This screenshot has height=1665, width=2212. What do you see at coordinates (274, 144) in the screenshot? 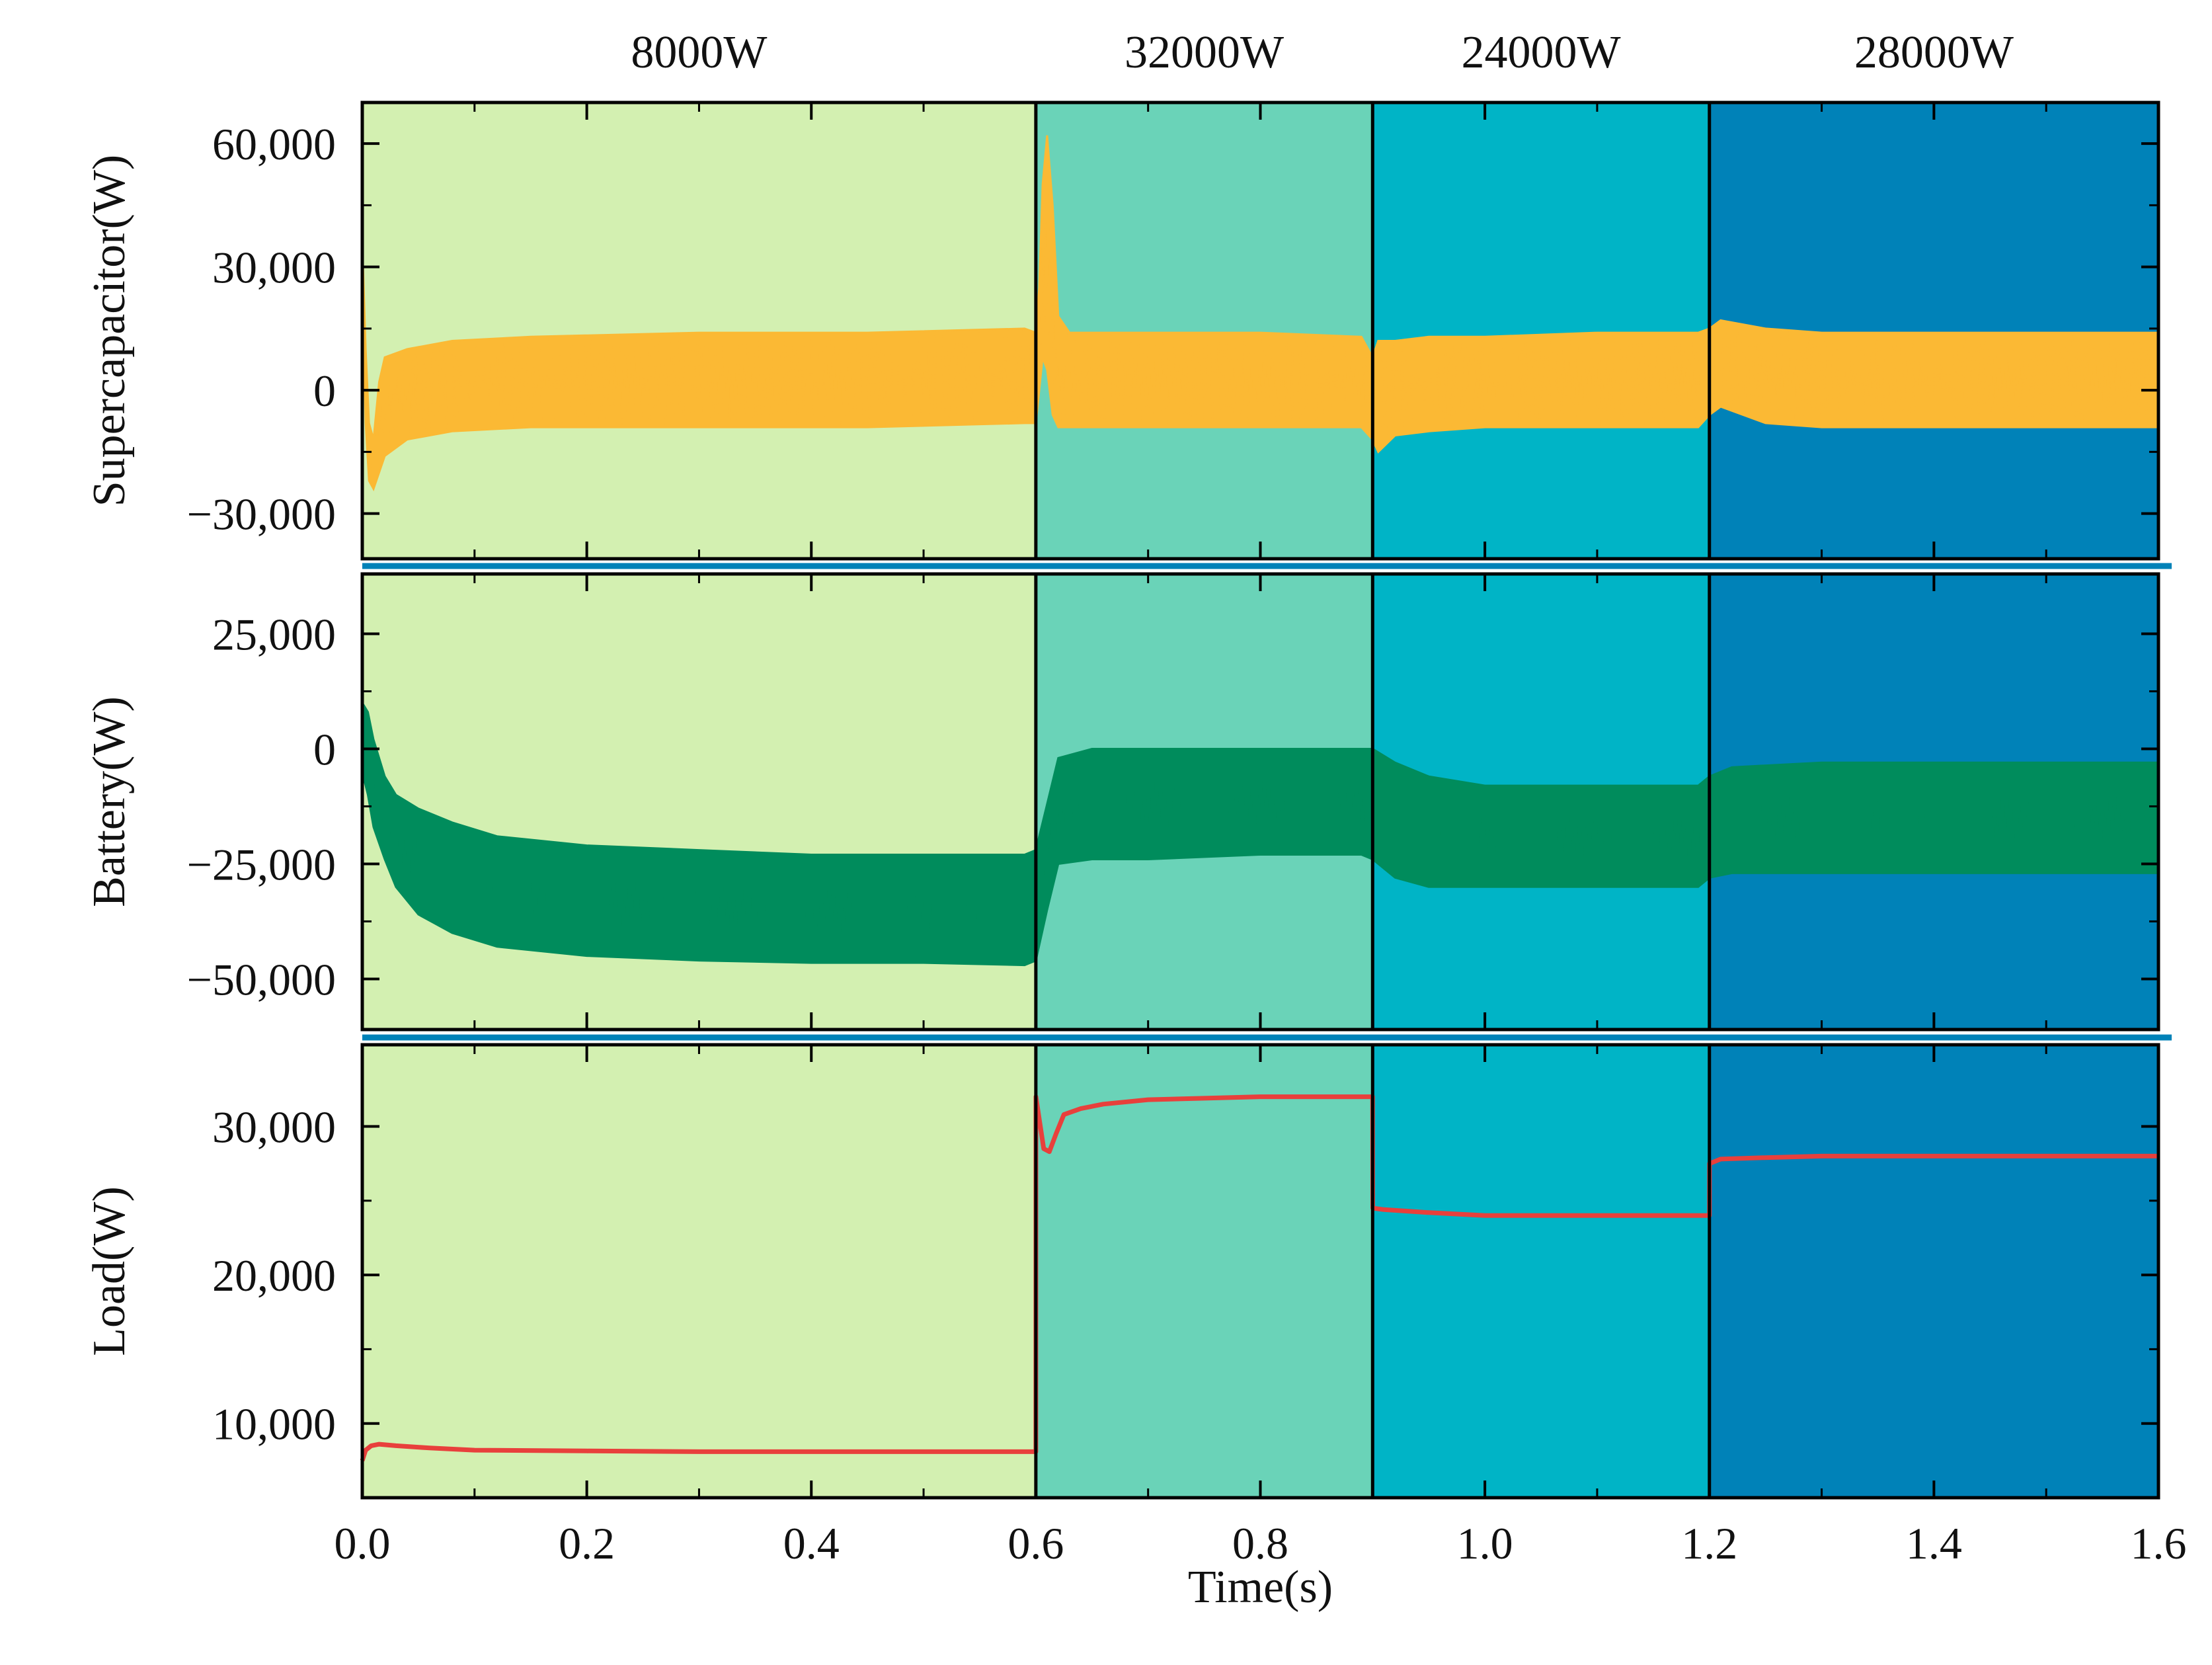
I see `y-tick-label-supercapacitor-0: 60,000` at bounding box center [274, 144].